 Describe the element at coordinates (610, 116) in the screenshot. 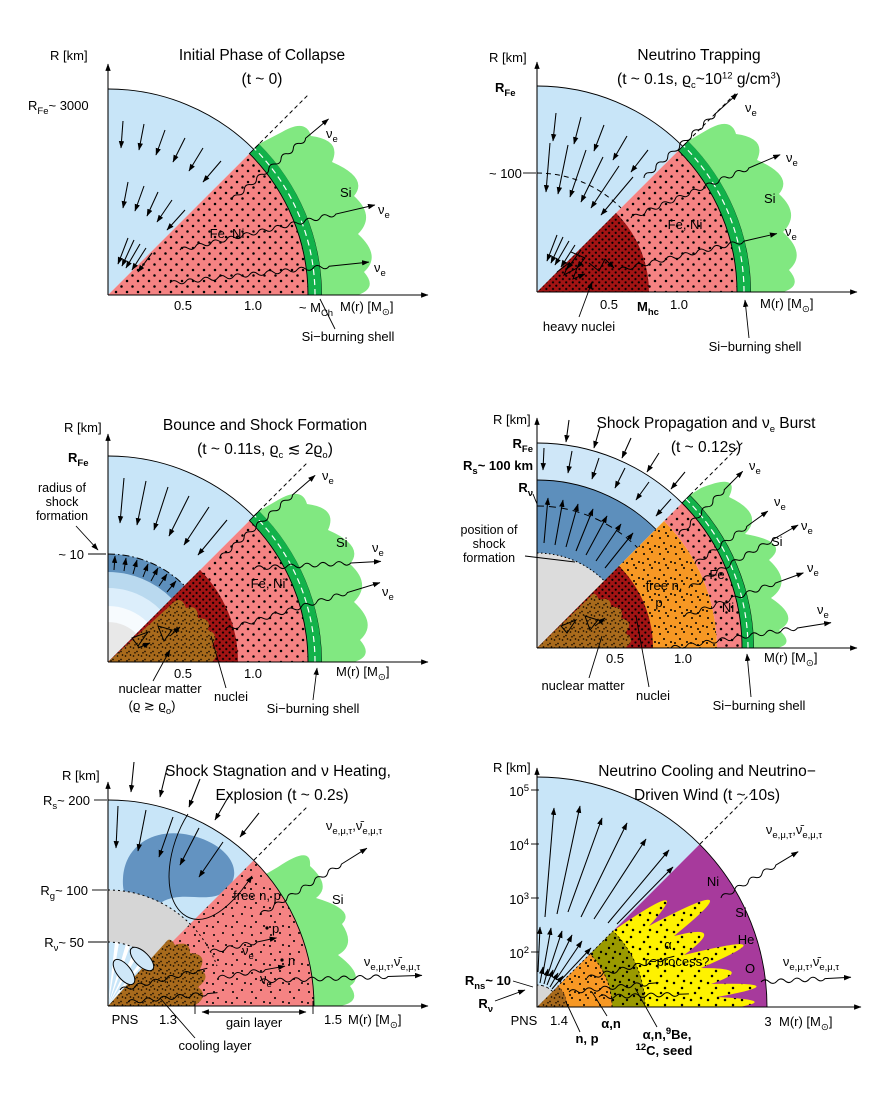

I see `iron-core-arc` at that location.